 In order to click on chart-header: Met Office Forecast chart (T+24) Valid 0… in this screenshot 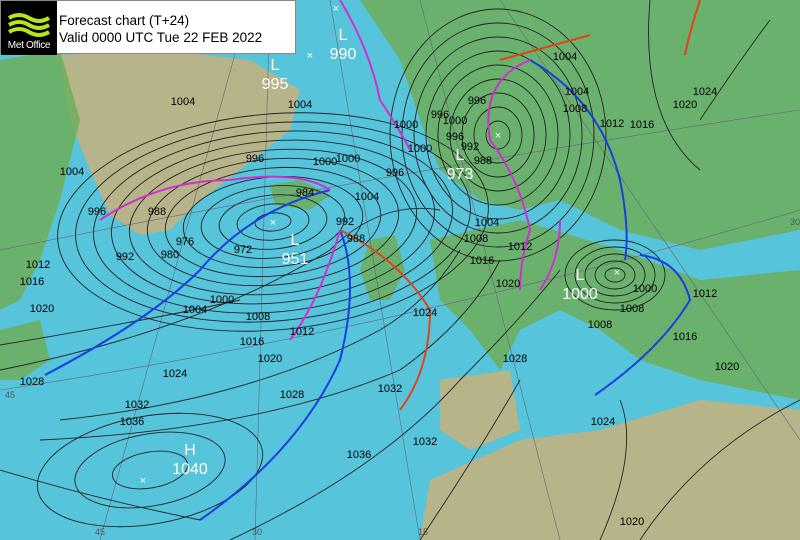, I will do `click(148, 27)`.